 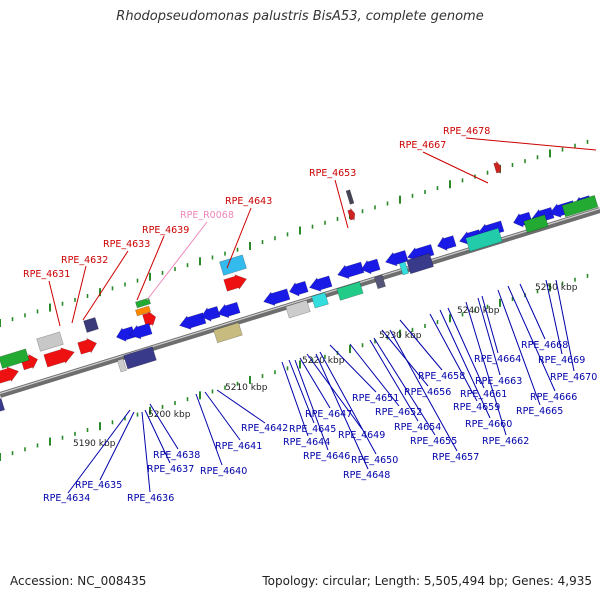 I want to click on gene-label-rpe-4678: RPE_4678, so click(x=466, y=131).